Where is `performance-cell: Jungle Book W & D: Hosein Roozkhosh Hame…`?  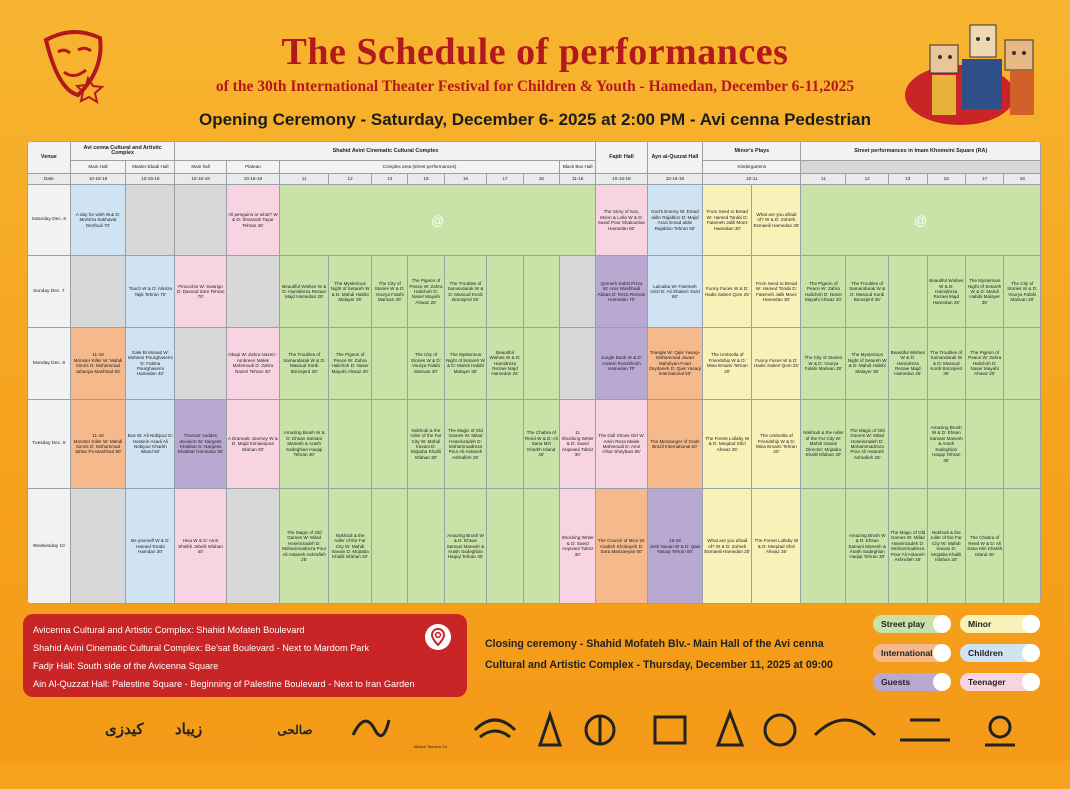 performance-cell: Jungle Book W & D: Hosein Roozkhosh Hame… is located at coordinates (621, 363).